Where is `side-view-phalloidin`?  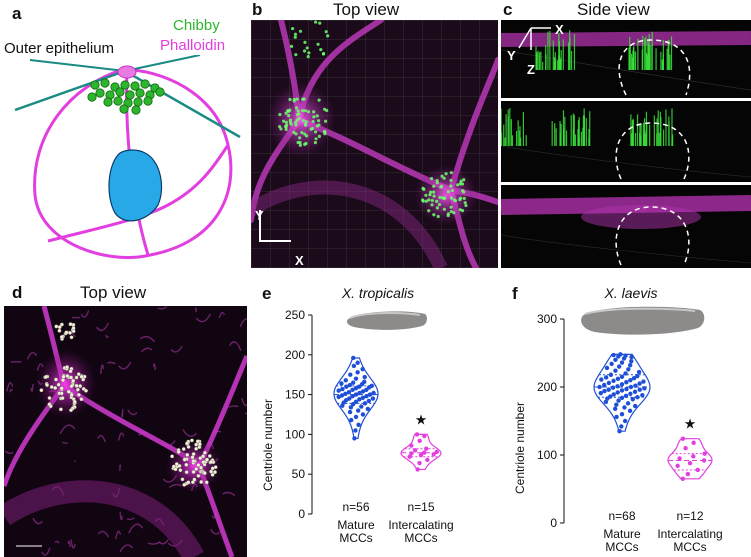 side-view-phalloidin is located at coordinates (626, 226).